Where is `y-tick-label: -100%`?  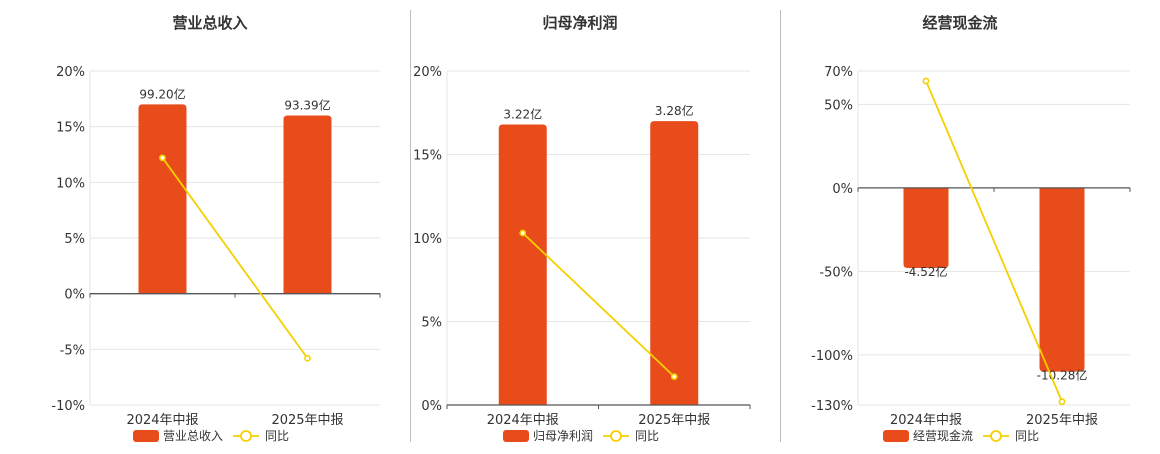
y-tick-label: -100% is located at coordinates (832, 356).